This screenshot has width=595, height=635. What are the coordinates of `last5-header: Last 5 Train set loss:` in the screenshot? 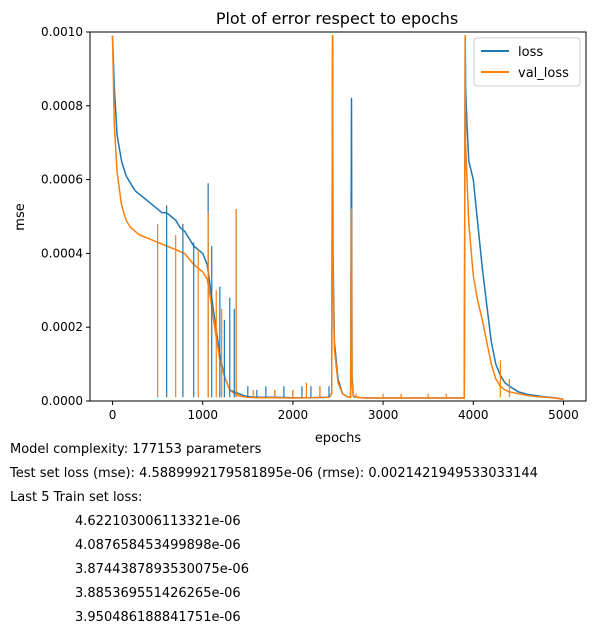 It's located at (76, 497).